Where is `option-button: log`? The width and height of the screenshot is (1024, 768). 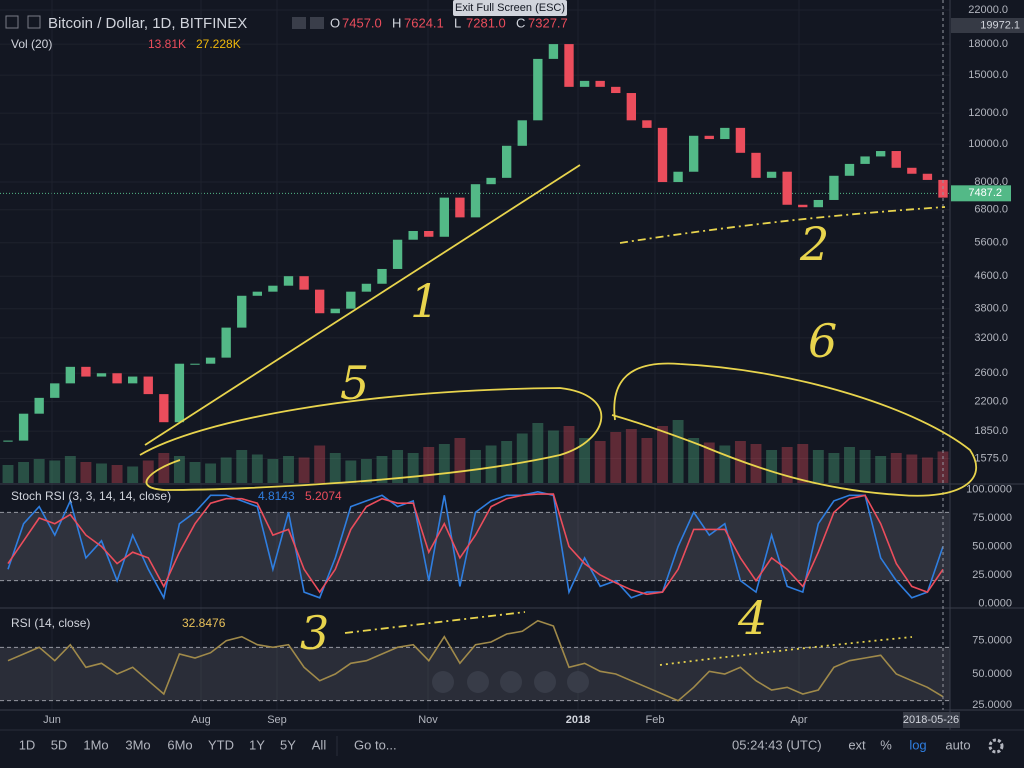
option-button: log is located at coordinates (917, 744).